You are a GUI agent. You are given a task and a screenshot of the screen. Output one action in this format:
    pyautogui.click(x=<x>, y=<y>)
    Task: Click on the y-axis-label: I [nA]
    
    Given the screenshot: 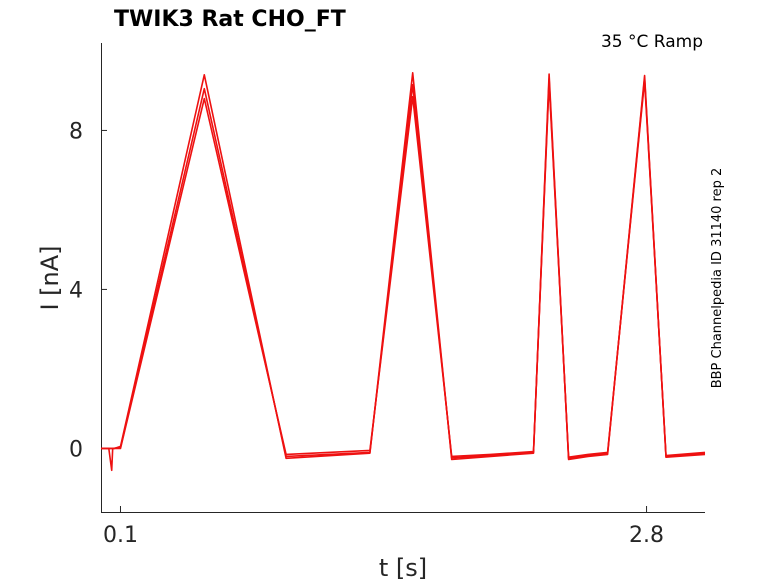 What is the action you would take?
    pyautogui.click(x=50, y=277)
    